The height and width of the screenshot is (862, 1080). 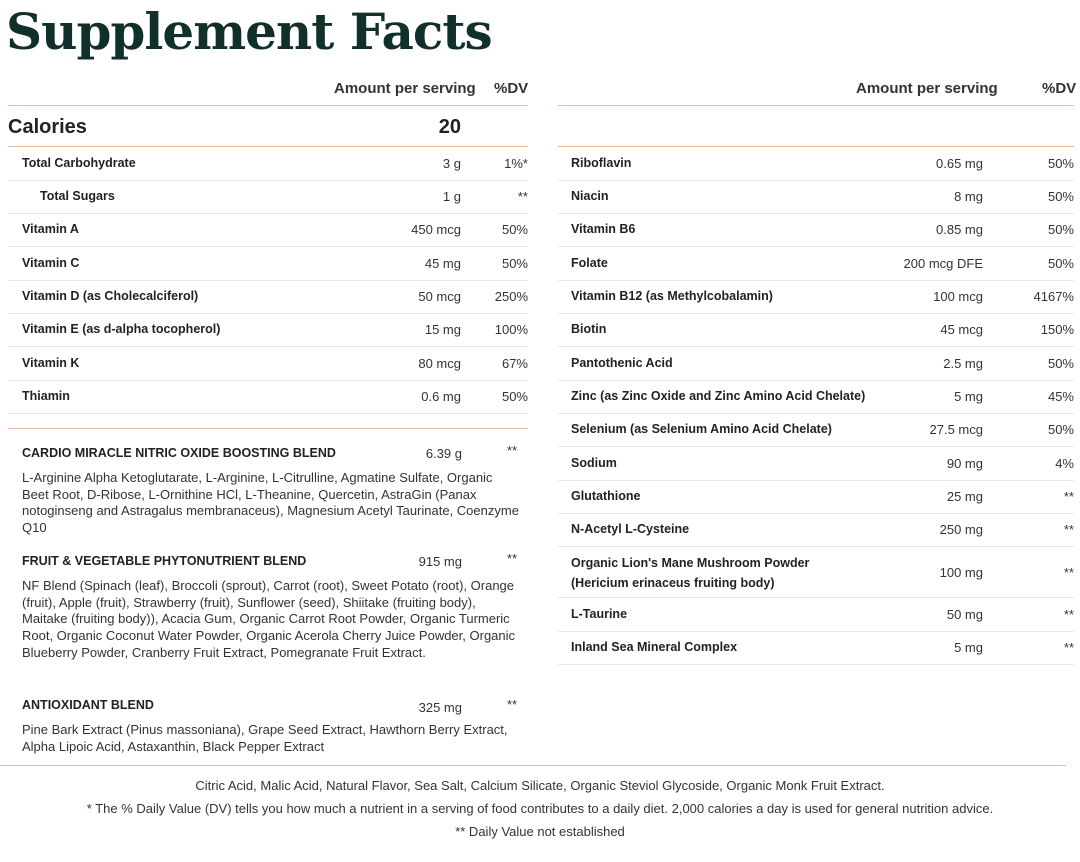 I want to click on nutrient-name: Inland Sea Mineral Complex, so click(x=654, y=647).